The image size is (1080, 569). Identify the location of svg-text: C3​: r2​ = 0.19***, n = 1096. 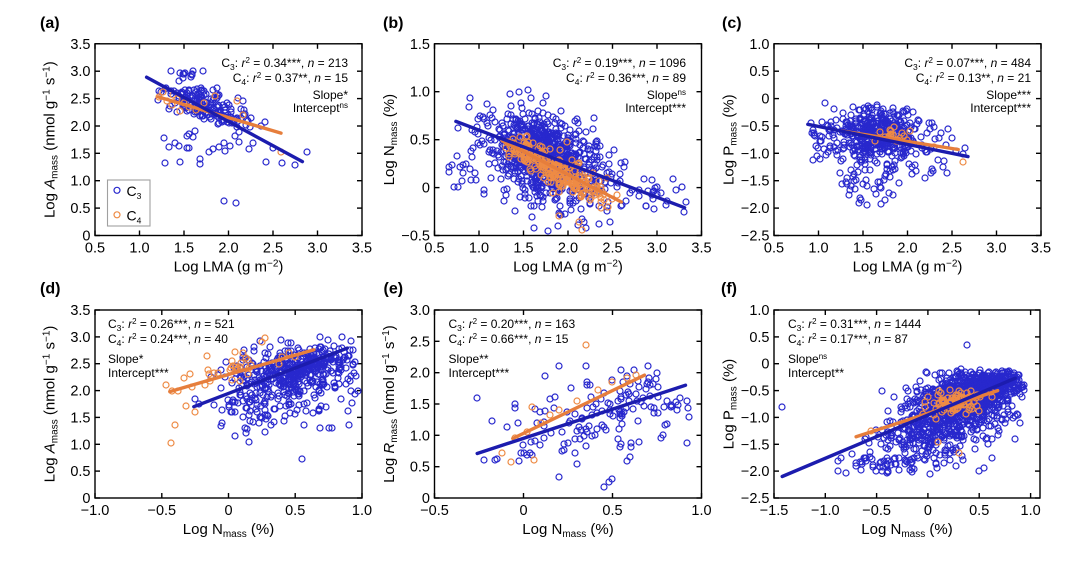
(620, 64).